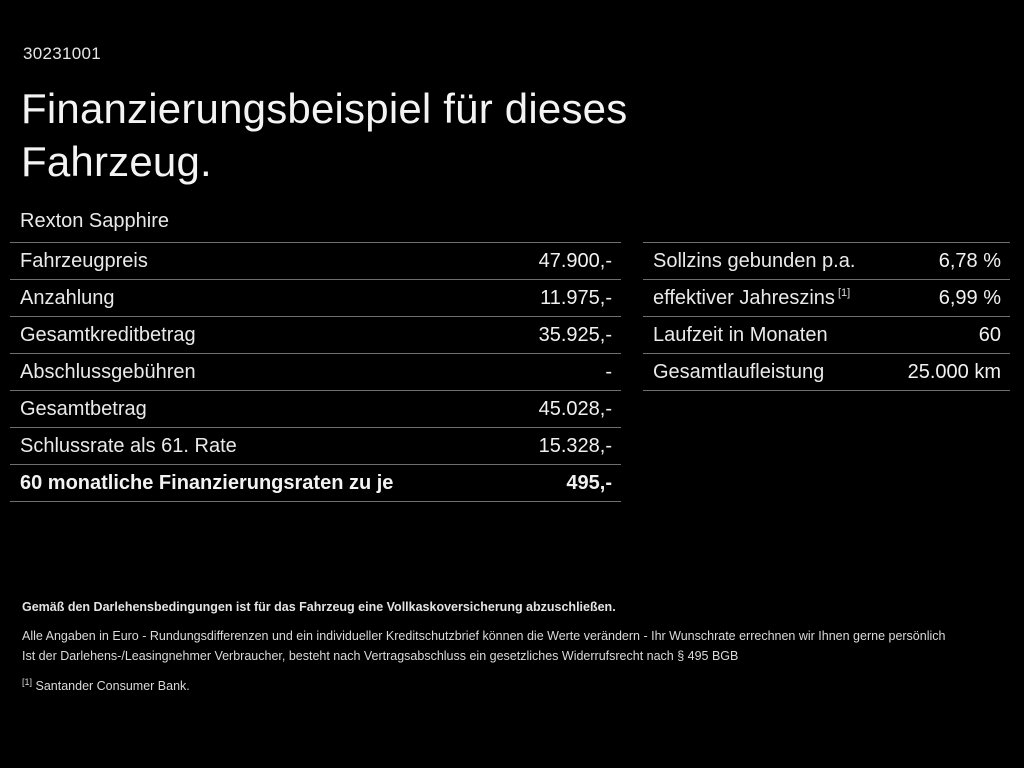 Image resolution: width=1024 pixels, height=768 pixels. Describe the element at coordinates (112, 686) in the screenshot. I see `footnote-text: Santander Consumer Bank.` at that location.